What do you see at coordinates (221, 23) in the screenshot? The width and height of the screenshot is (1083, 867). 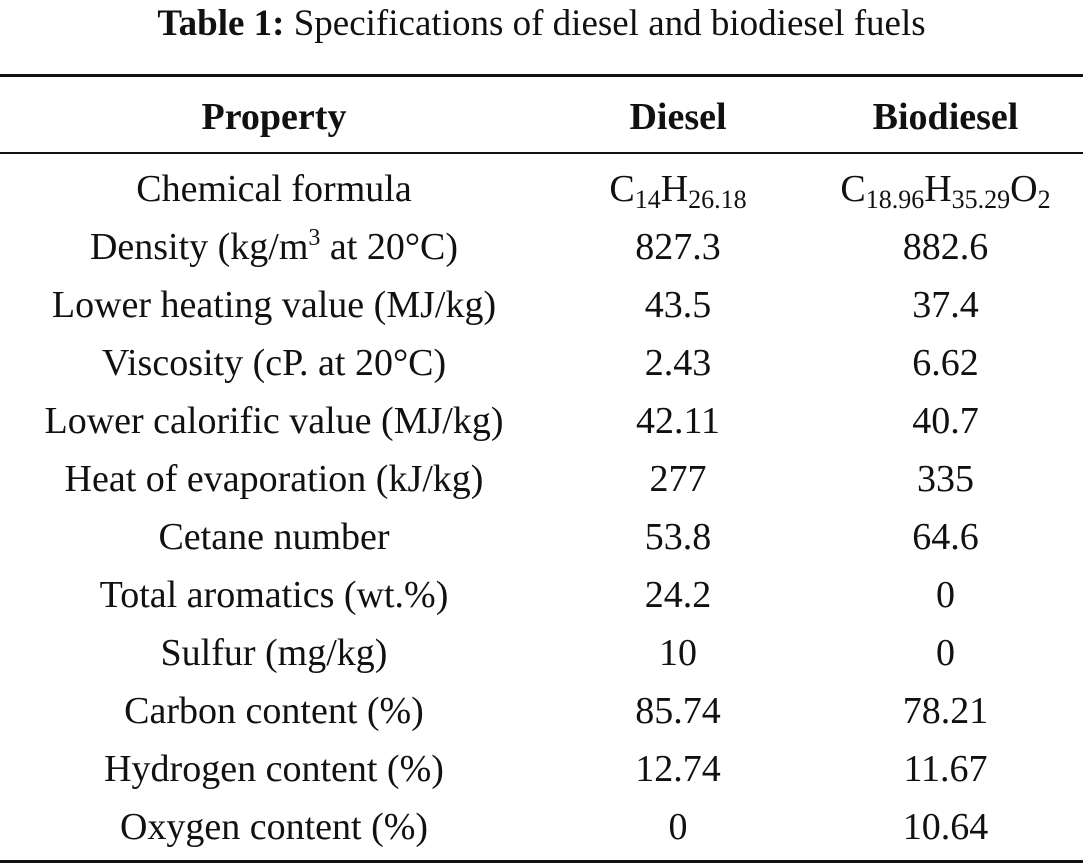 I see `caption-label: Table 1:` at bounding box center [221, 23].